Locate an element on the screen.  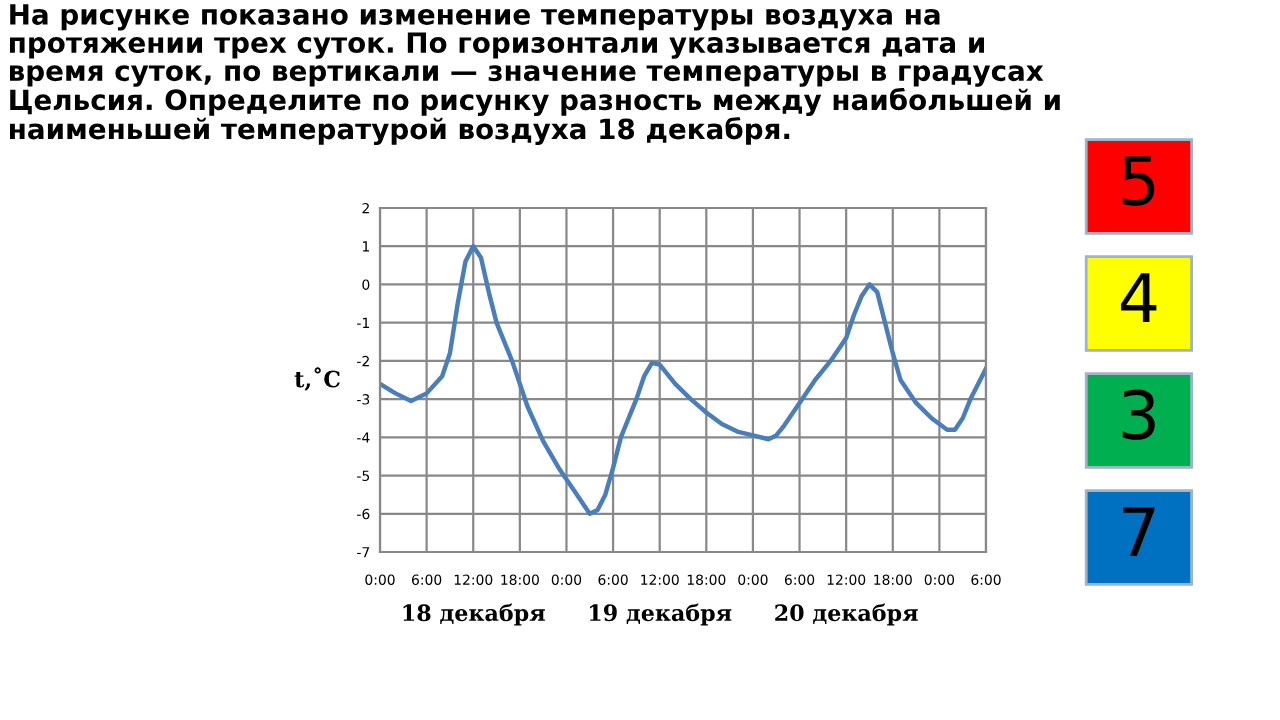
text: 4 is located at coordinates (1138, 297).